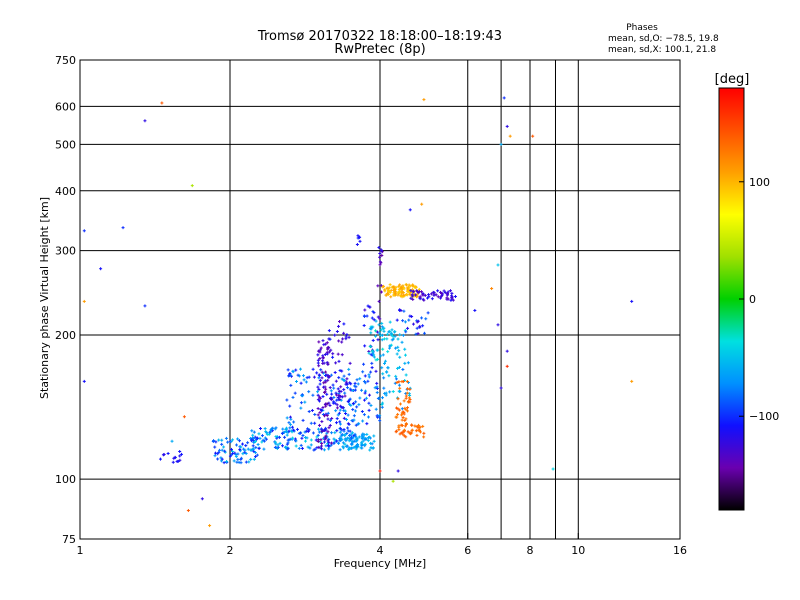 This screenshot has width=800, height=600. What do you see at coordinates (680, 550) in the screenshot?
I see `x-tick-label: 16` at bounding box center [680, 550].